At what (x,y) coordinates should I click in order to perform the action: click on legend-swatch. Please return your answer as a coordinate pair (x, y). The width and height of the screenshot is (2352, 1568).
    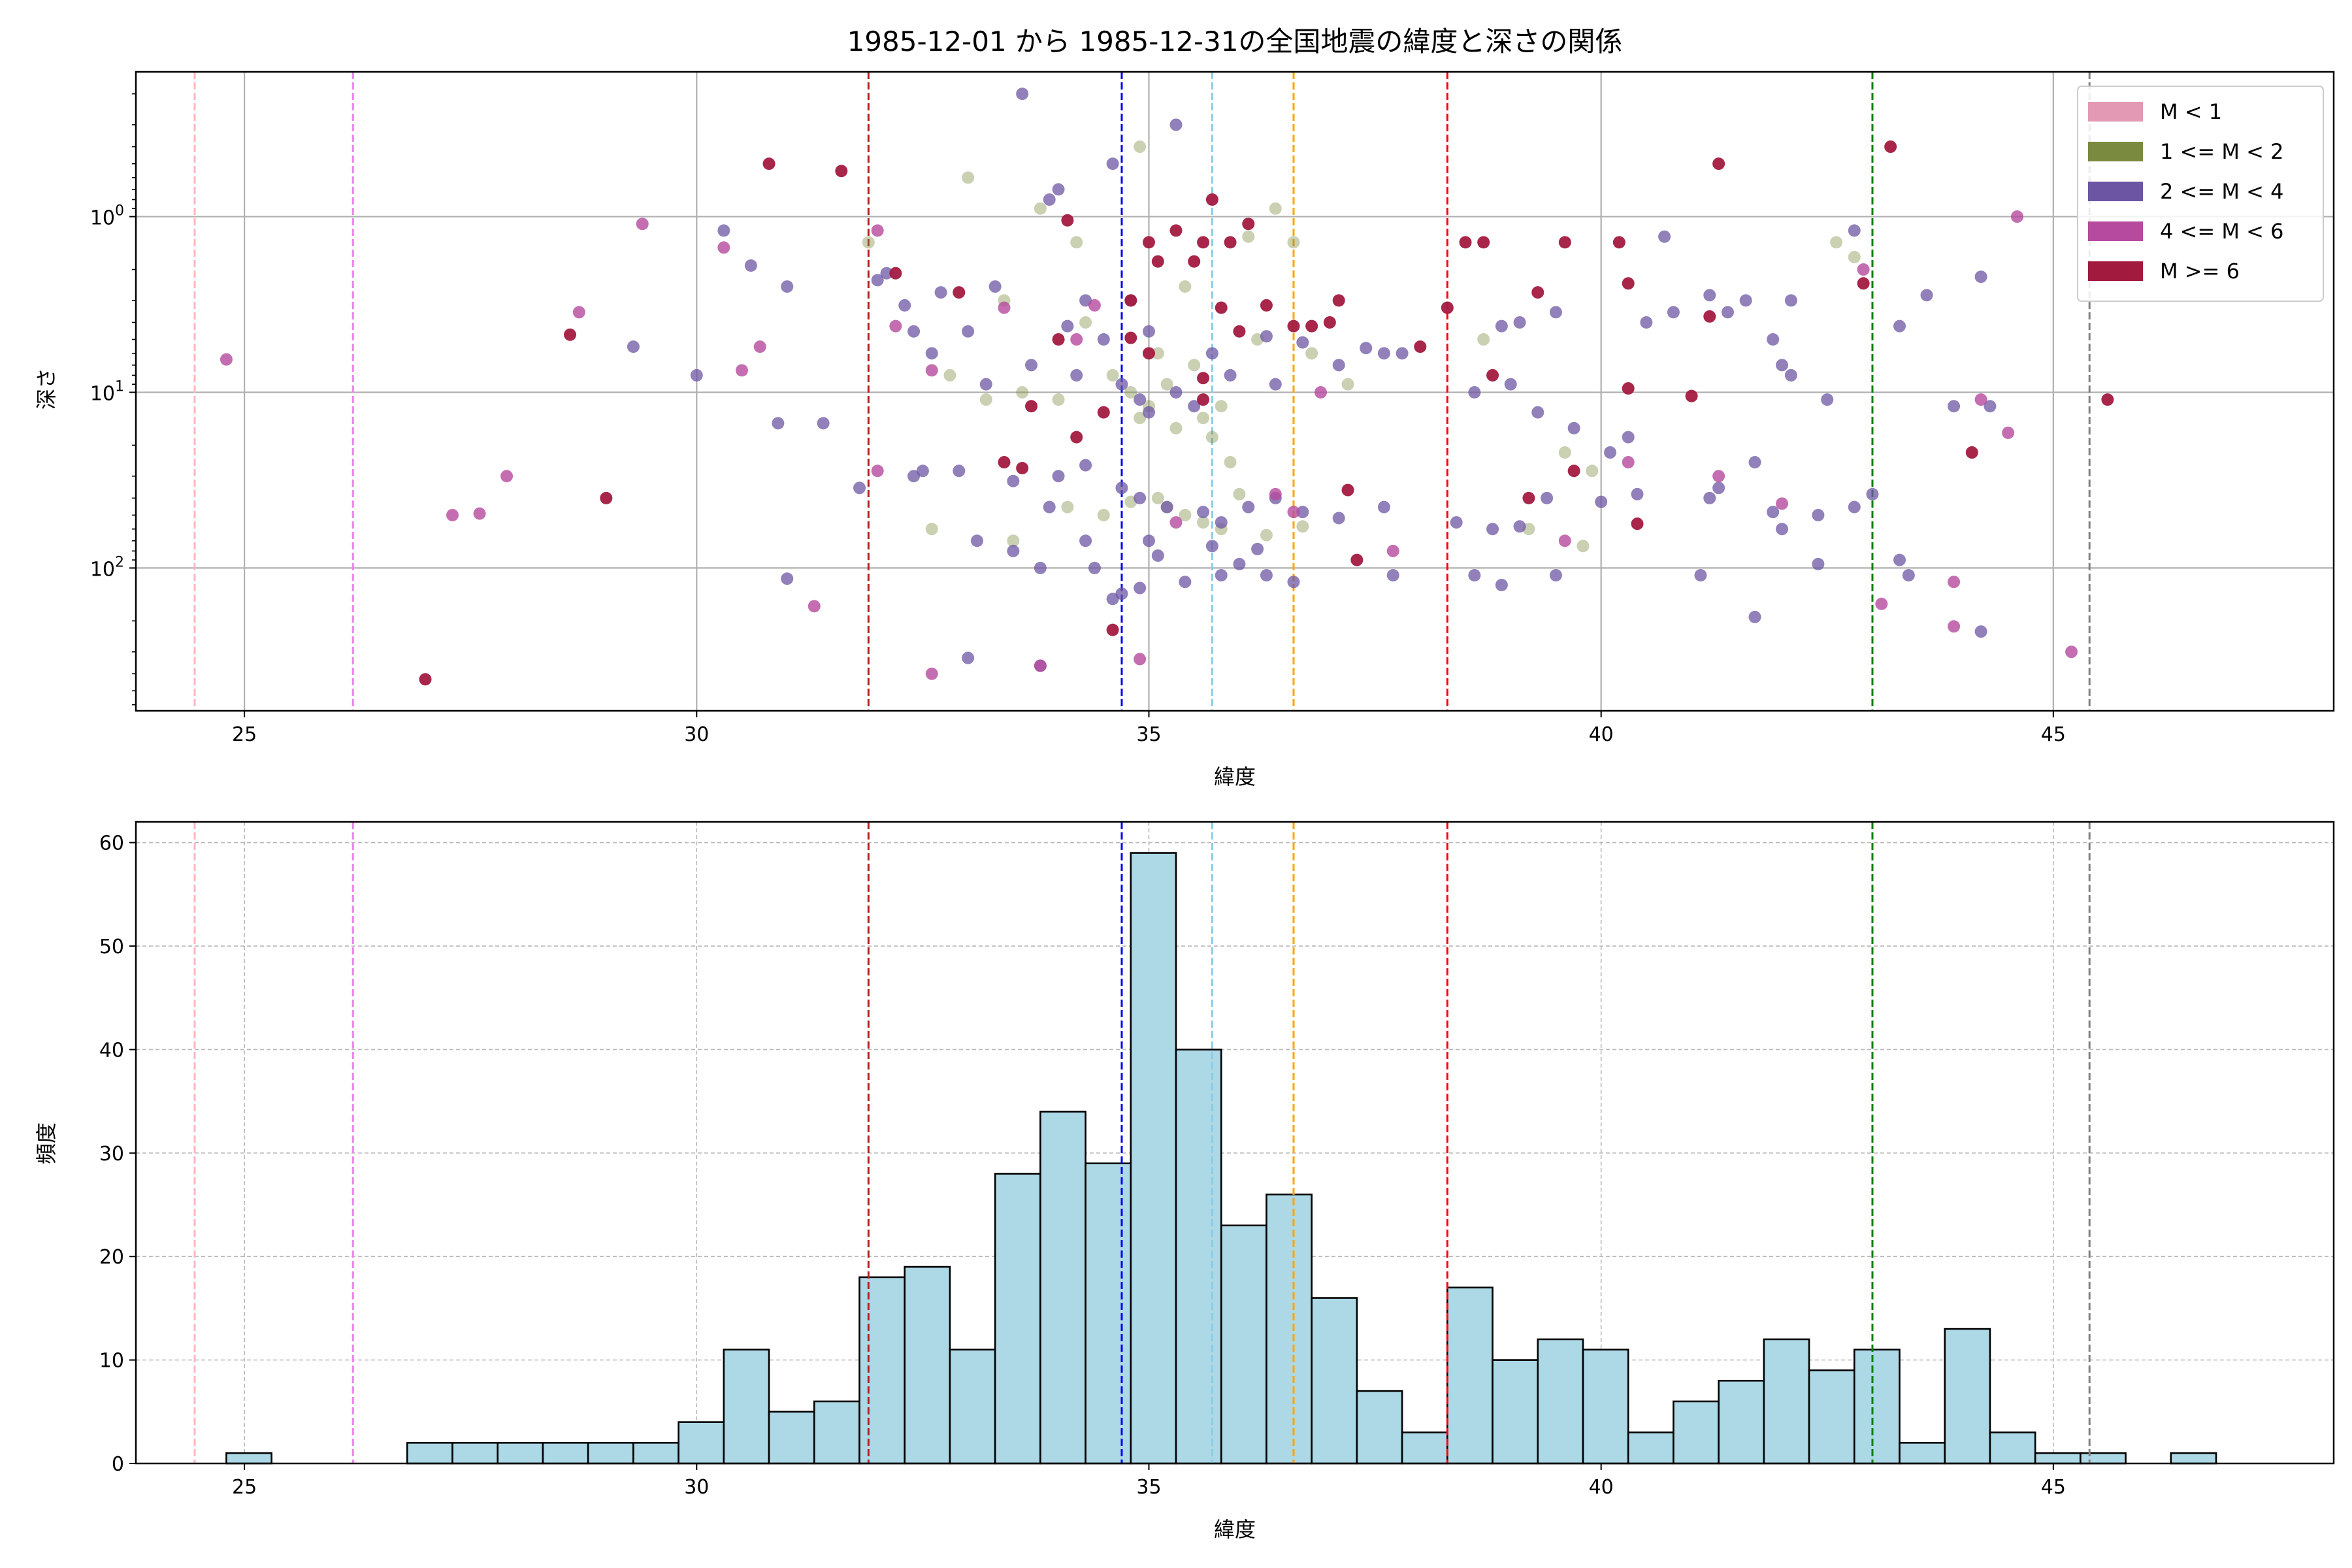
    Looking at the image, I should click on (2115, 271).